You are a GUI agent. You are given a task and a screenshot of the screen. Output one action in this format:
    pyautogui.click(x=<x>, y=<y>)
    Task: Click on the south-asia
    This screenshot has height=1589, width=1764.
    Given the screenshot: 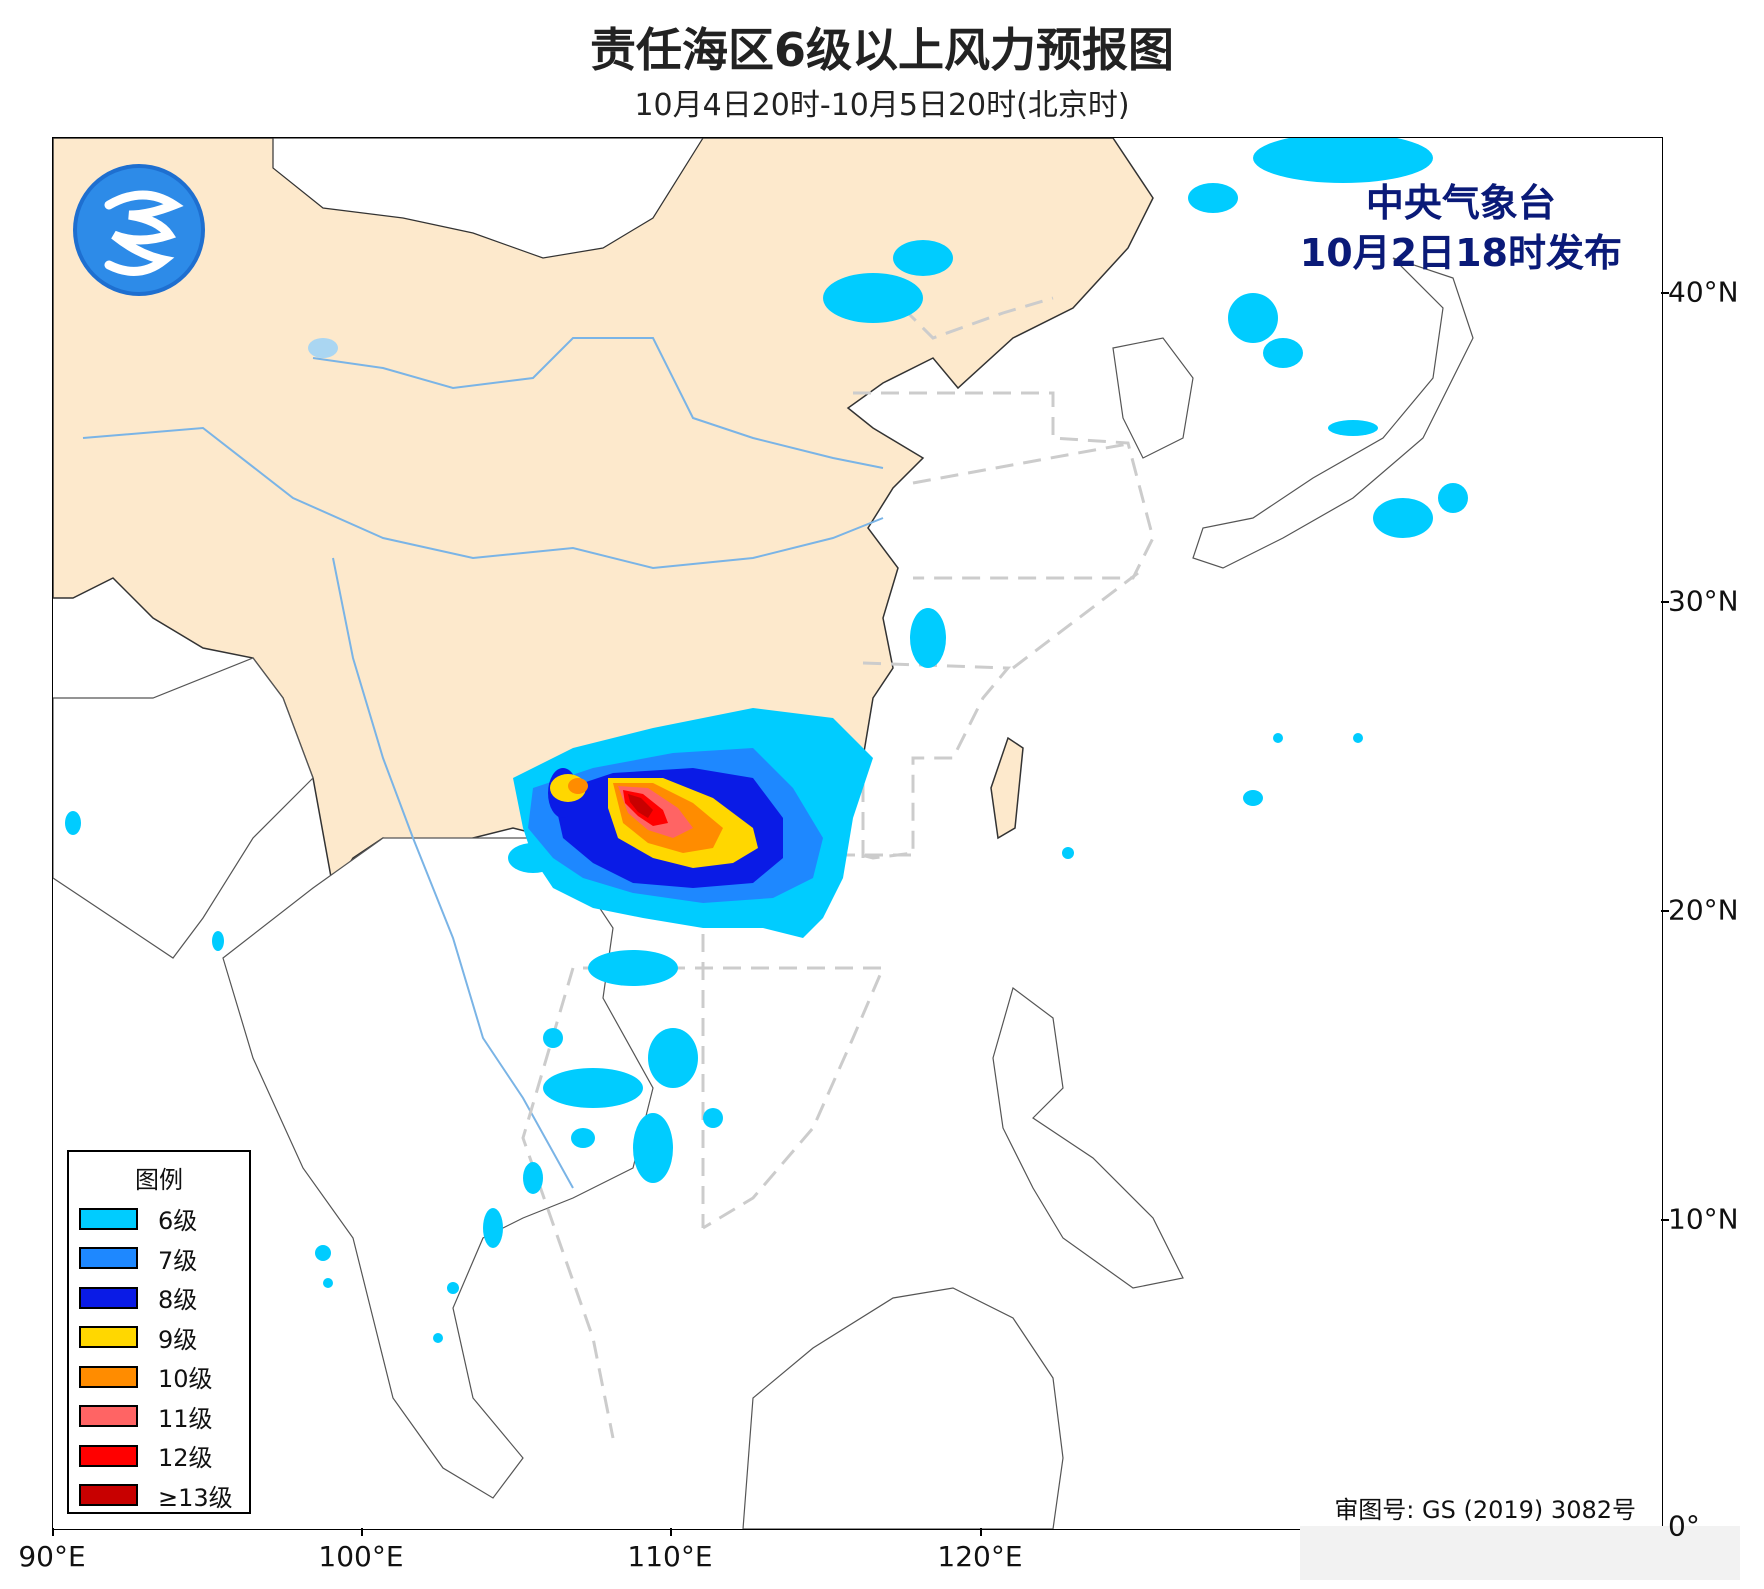 What is the action you would take?
    pyautogui.click(x=183, y=808)
    